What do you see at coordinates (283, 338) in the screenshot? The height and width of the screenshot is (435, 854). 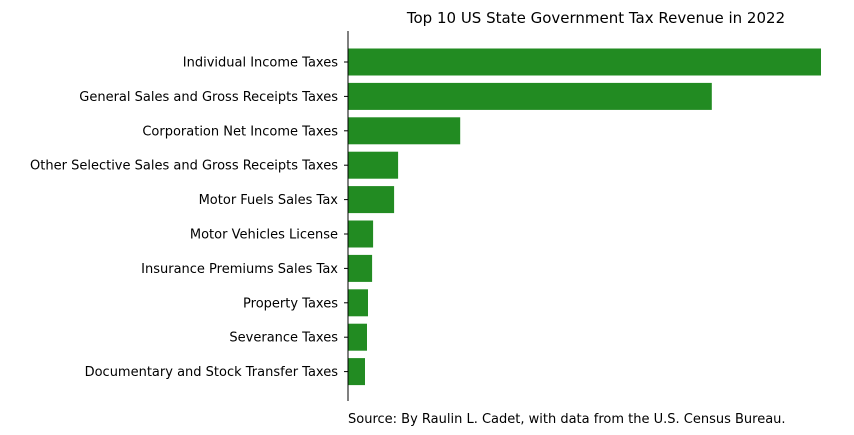 I see `y-tick-label: Severance Taxes` at bounding box center [283, 338].